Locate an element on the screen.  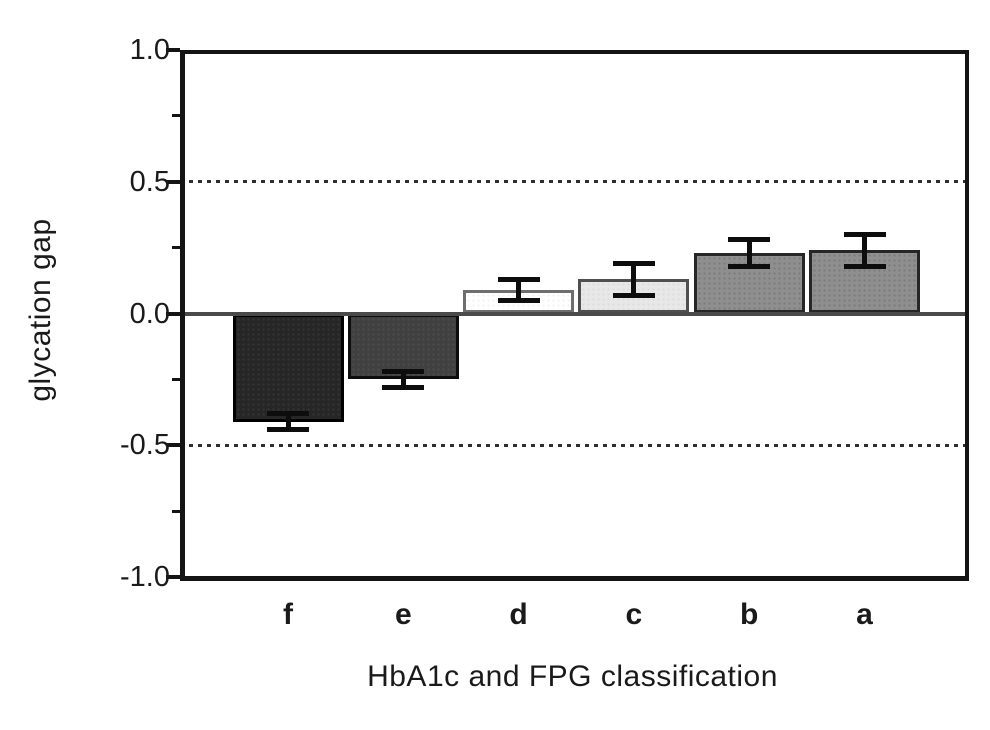
error-bar-stem-e is located at coordinates (403, 379).